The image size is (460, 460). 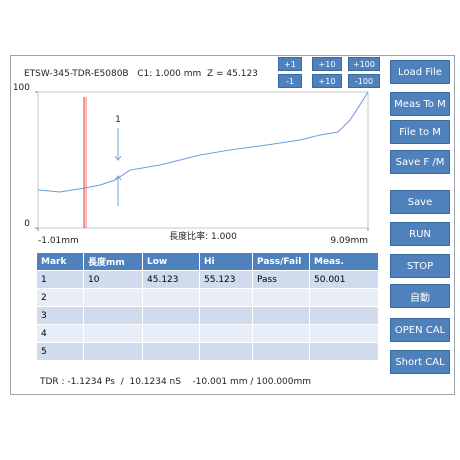 What do you see at coordinates (60, 333) in the screenshot?
I see `table-cell: 4` at bounding box center [60, 333].